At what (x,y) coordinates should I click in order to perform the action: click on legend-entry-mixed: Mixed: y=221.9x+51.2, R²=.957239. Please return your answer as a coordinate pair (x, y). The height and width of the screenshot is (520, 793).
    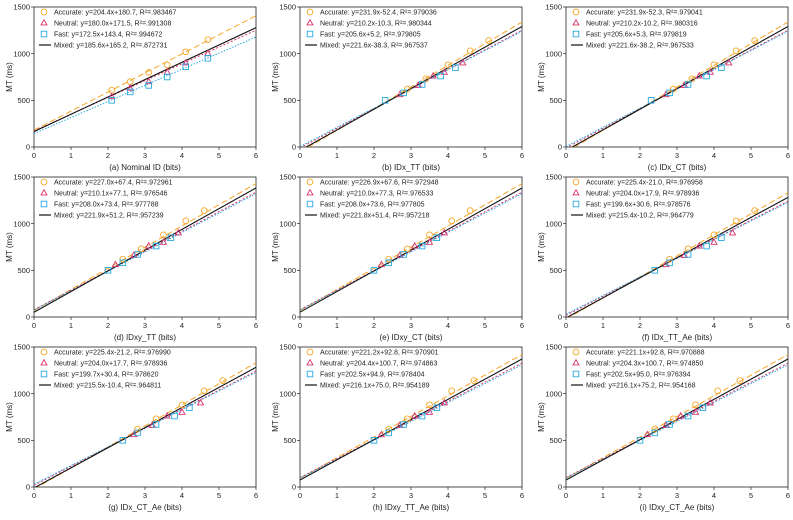
    Looking at the image, I should click on (109, 216).